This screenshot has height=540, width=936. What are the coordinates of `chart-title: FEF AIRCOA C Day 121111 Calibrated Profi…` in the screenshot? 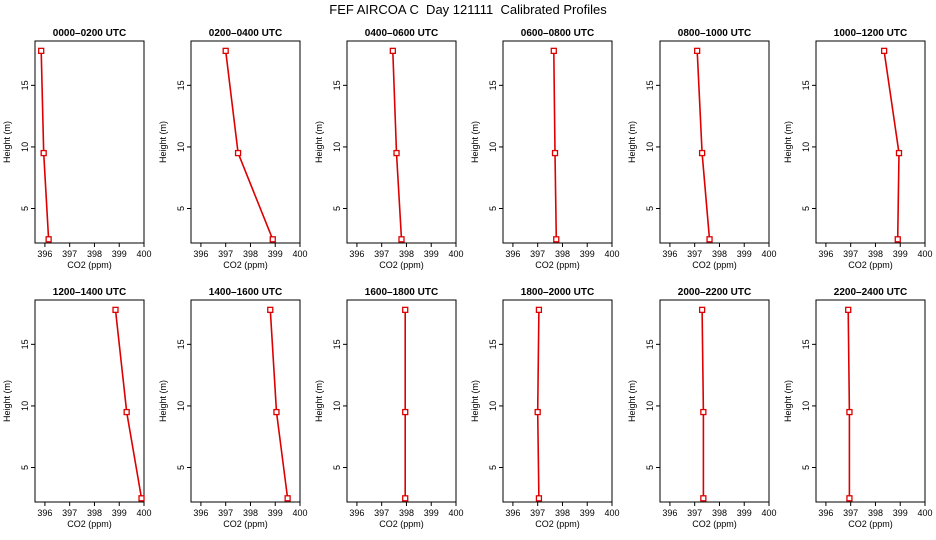 It's located at (468, 9).